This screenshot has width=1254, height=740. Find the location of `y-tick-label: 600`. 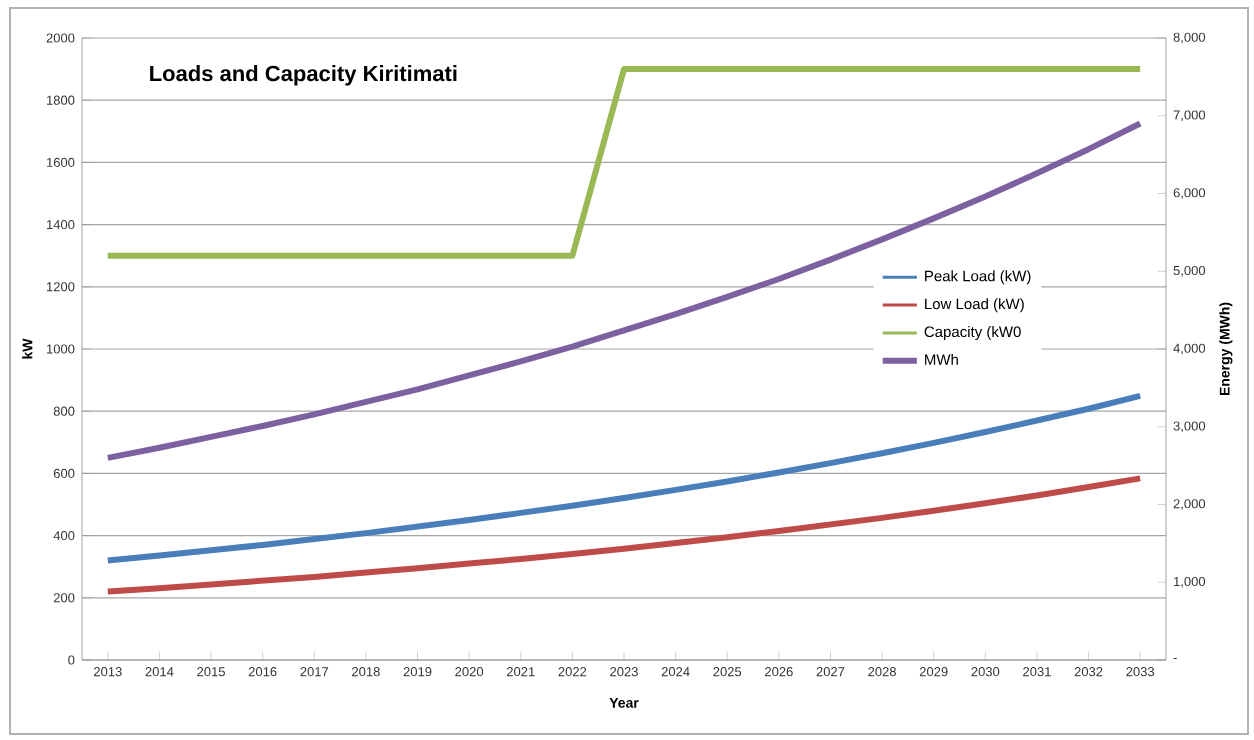

y-tick-label: 600 is located at coordinates (64, 473).